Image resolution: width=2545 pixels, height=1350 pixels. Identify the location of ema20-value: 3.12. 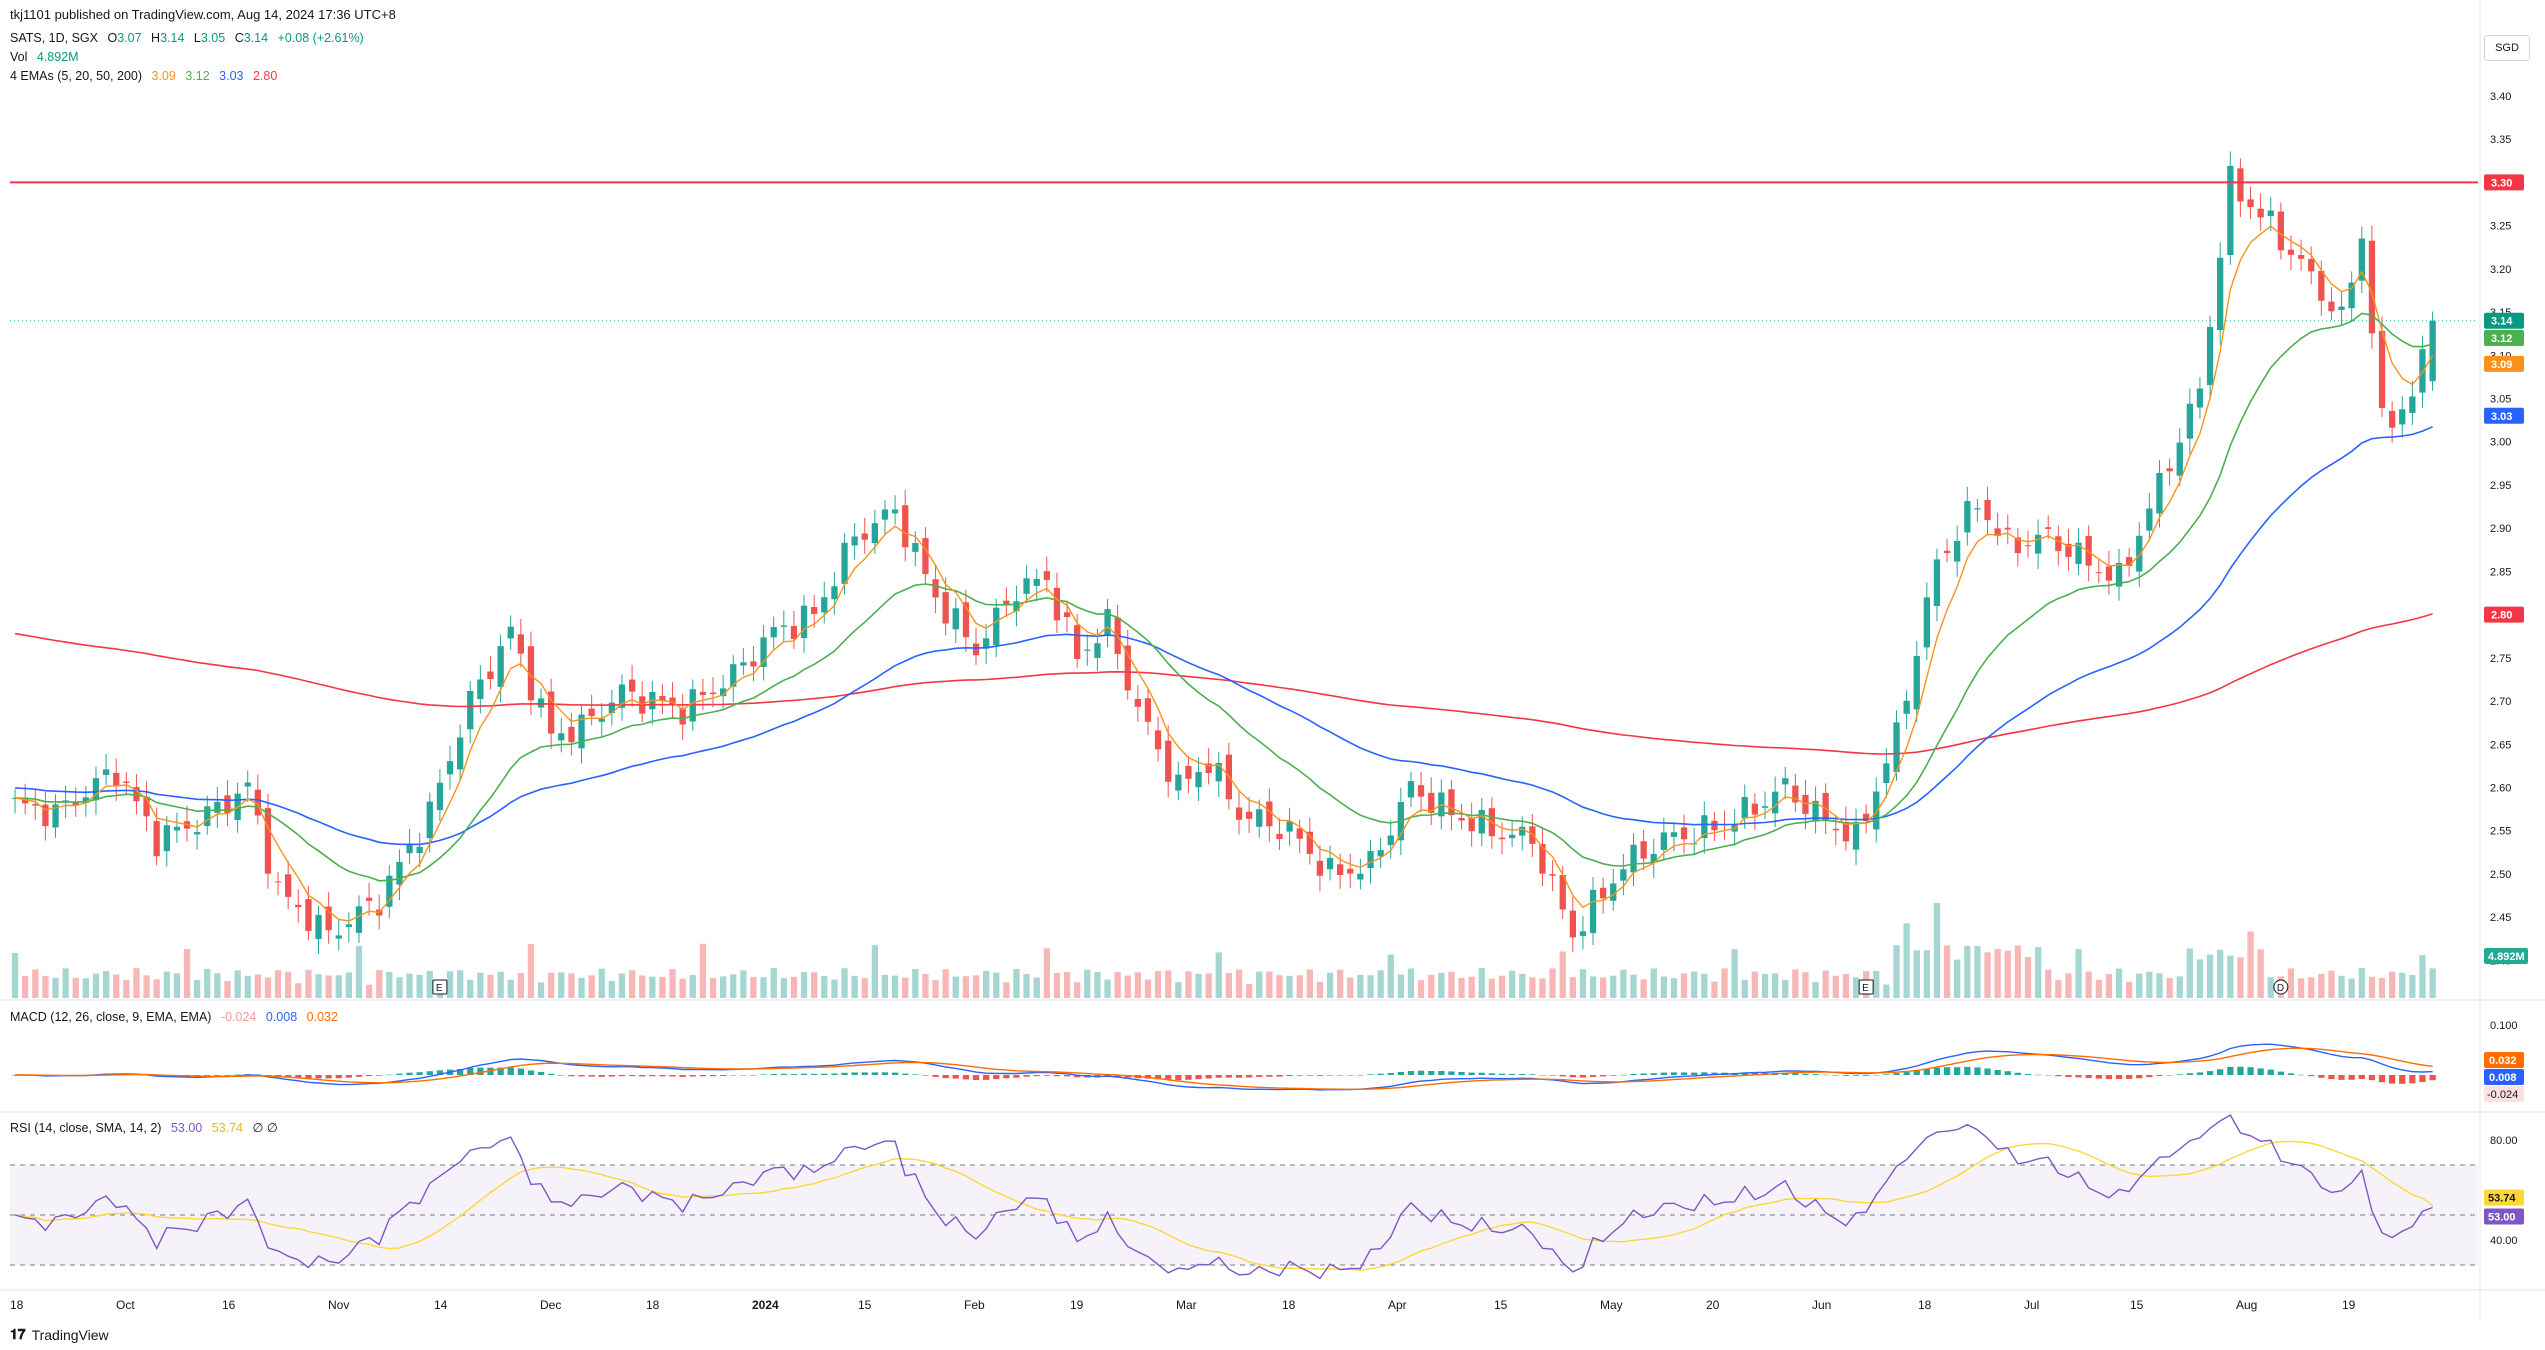
(197, 76).